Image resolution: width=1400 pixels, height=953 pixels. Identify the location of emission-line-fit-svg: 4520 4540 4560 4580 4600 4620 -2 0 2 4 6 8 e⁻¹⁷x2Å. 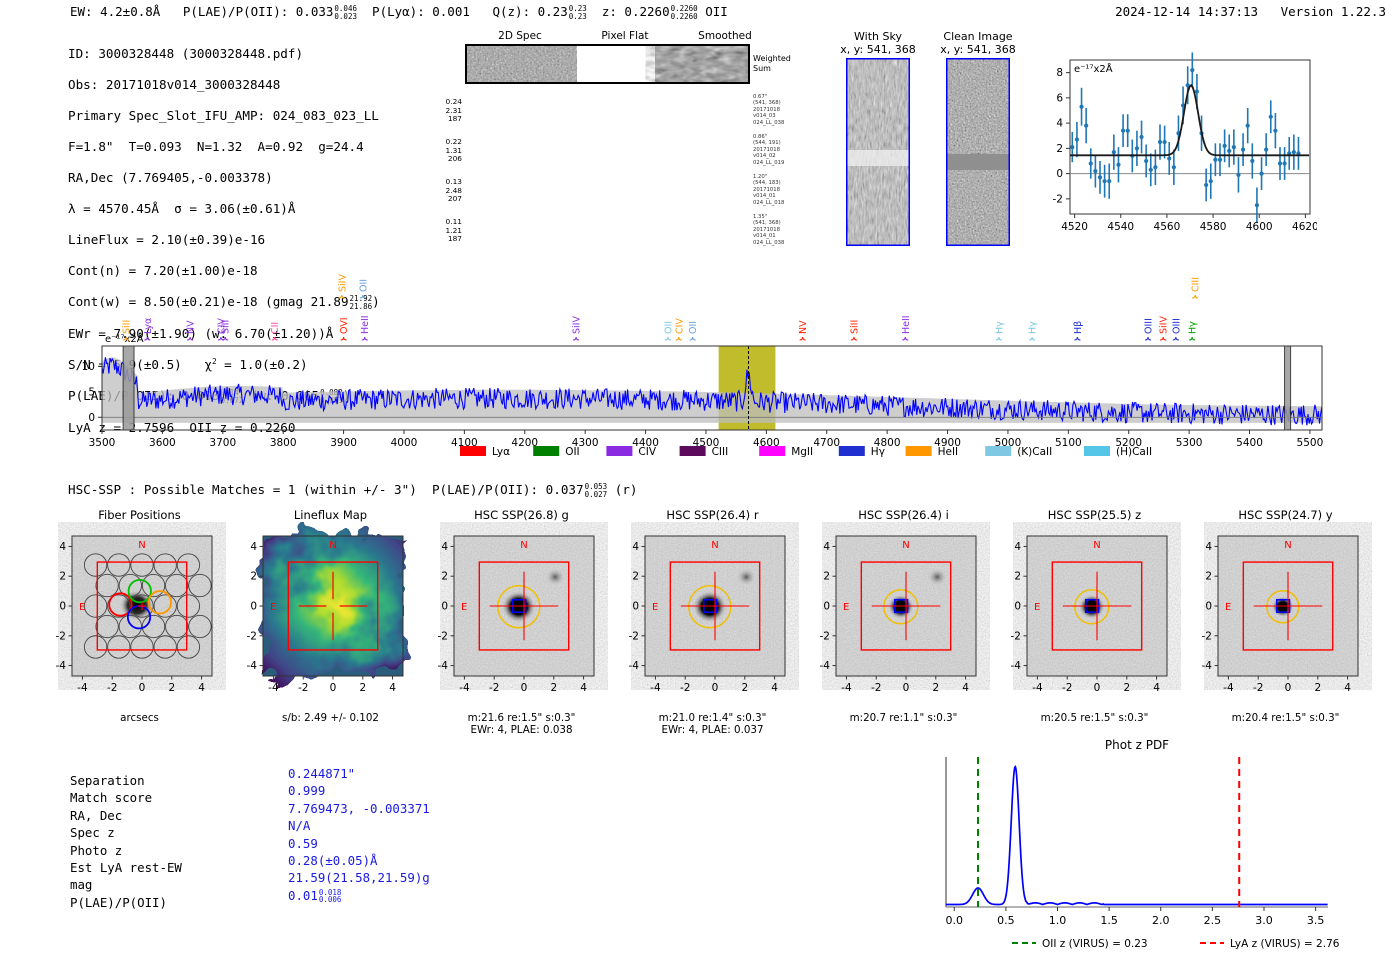
(1185, 142).